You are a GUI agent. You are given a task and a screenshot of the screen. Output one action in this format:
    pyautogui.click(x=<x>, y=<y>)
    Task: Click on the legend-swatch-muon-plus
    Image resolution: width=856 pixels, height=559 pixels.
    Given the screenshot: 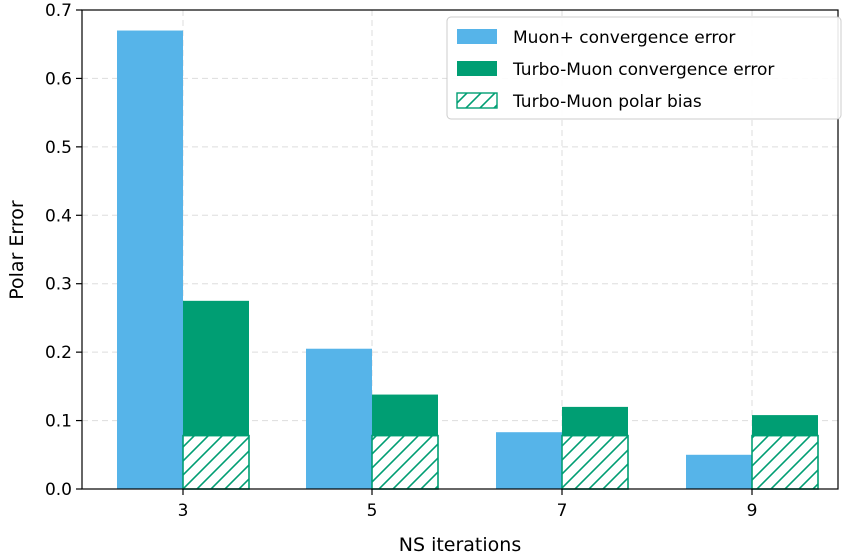 What is the action you would take?
    pyautogui.click(x=477, y=36)
    